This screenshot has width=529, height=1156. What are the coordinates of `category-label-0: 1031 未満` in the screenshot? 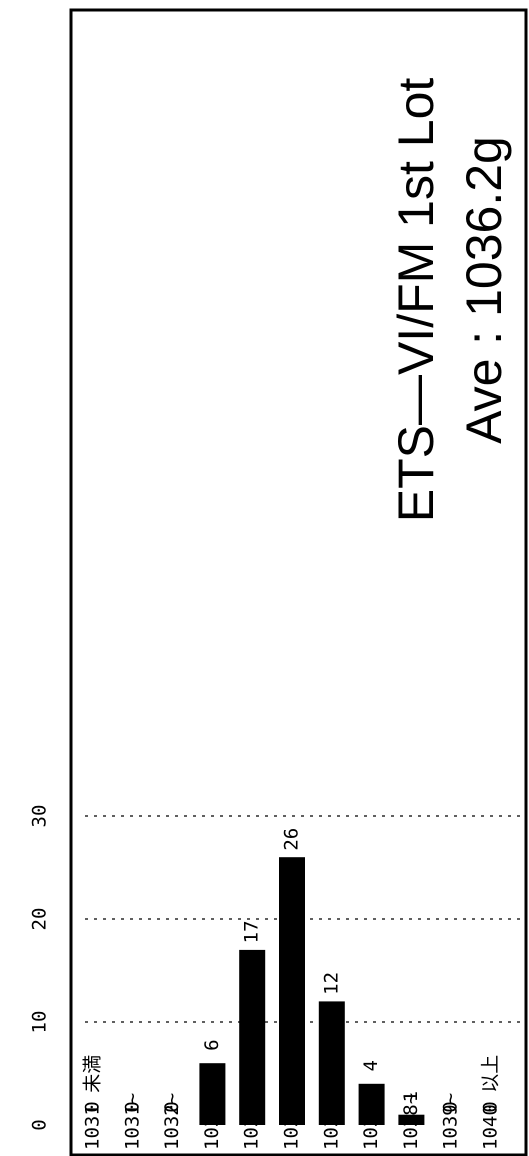 It's located at (93, 1102).